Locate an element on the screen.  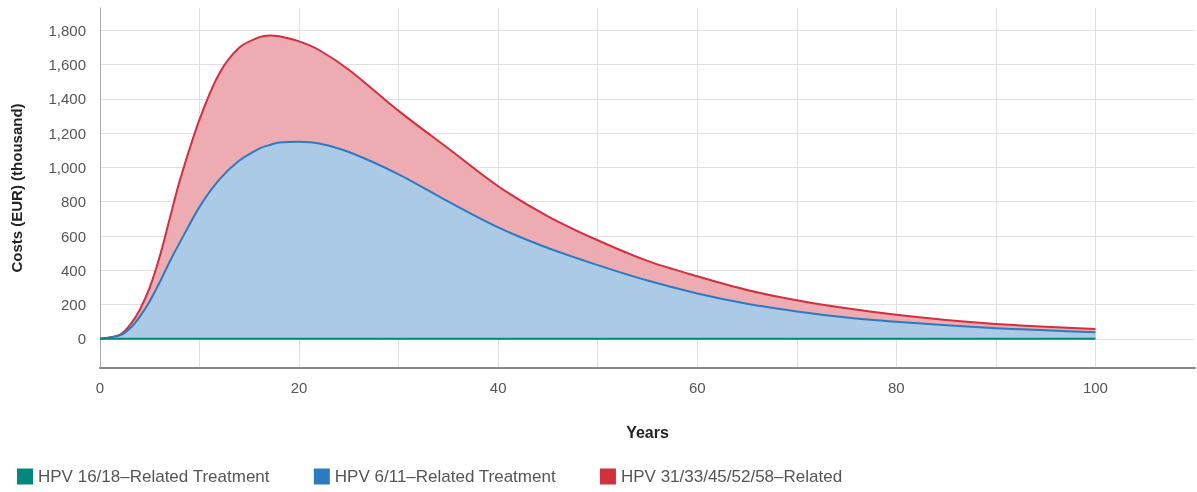
y-tick-label: 400 is located at coordinates (73, 270).